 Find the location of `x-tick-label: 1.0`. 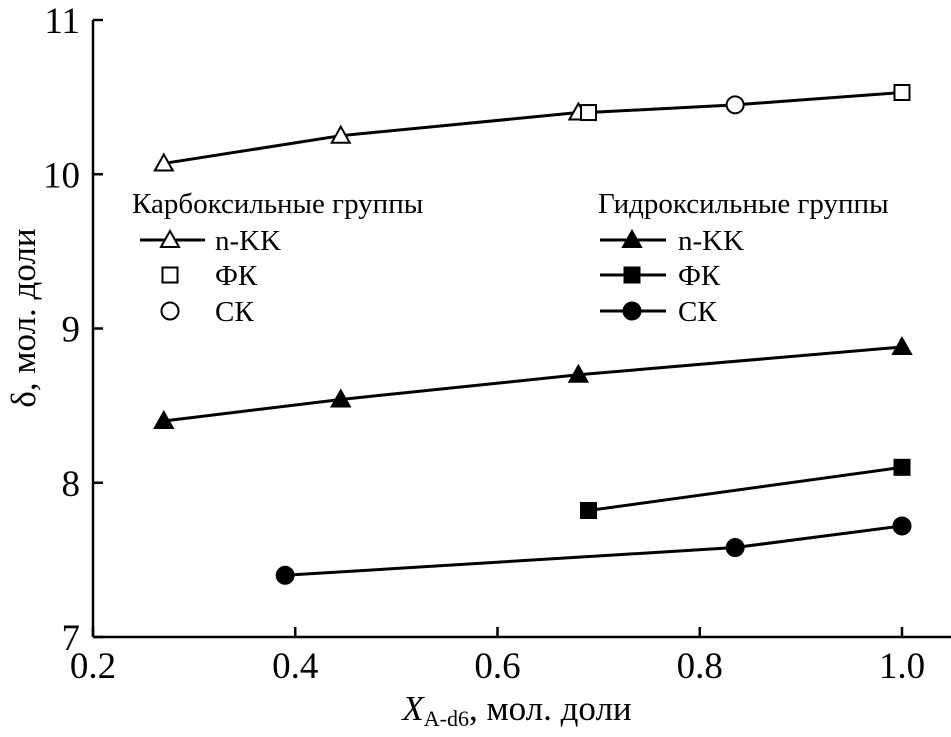

x-tick-label: 1.0 is located at coordinates (902, 666).